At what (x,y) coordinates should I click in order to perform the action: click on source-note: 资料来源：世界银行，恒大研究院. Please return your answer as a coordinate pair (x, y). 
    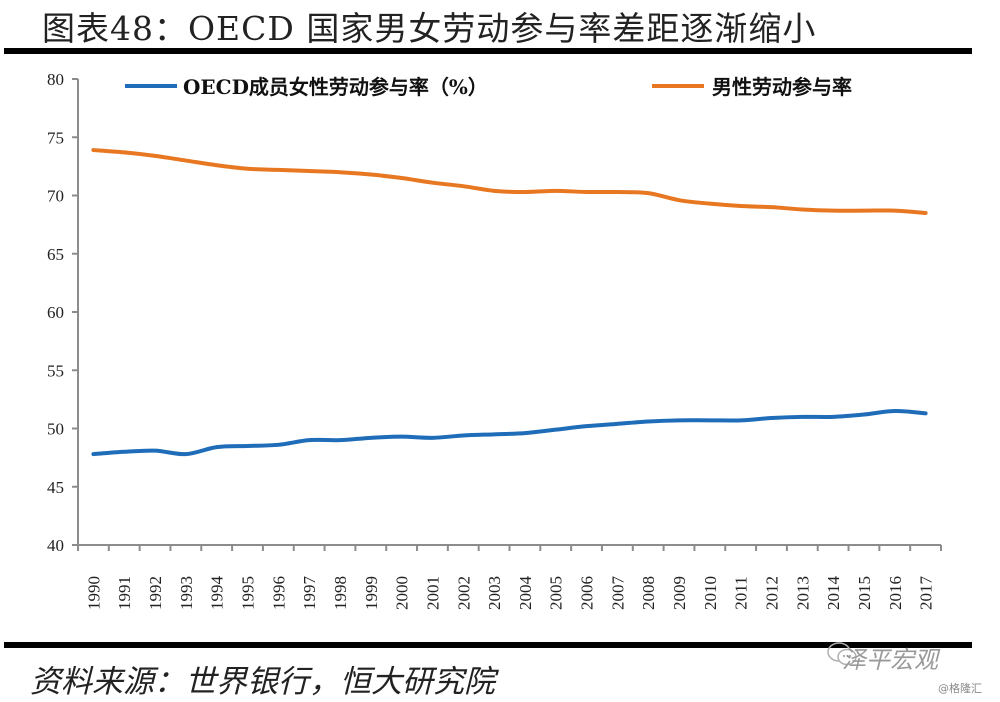
    Looking at the image, I should click on (262, 682).